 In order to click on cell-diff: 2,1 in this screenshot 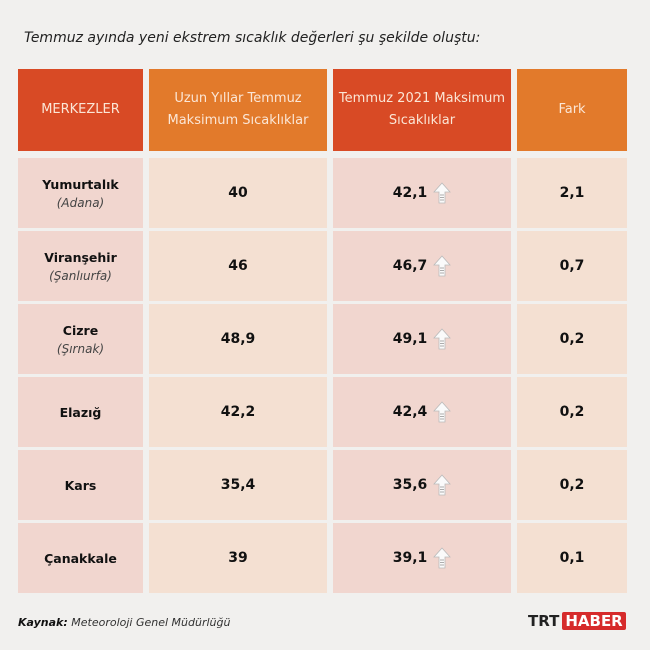, I will do `click(572, 193)`.